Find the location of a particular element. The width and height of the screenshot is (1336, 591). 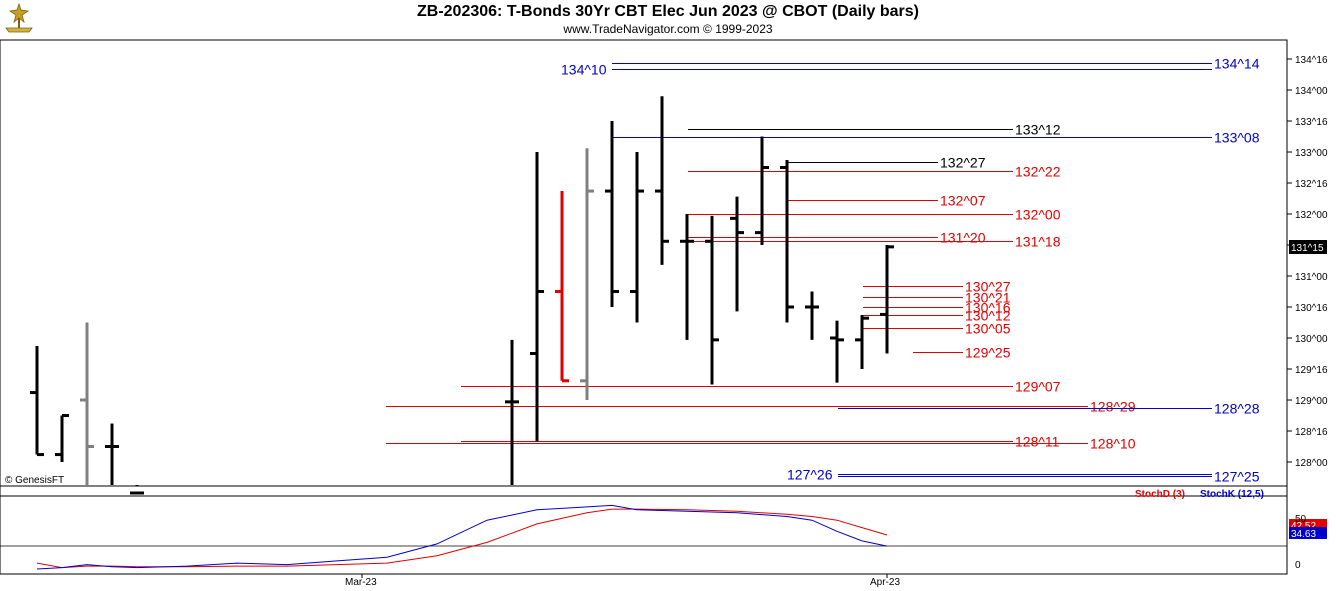

chart-subtitle: www.TradeNavigator.com © 1999-2023 is located at coordinates (668, 29).